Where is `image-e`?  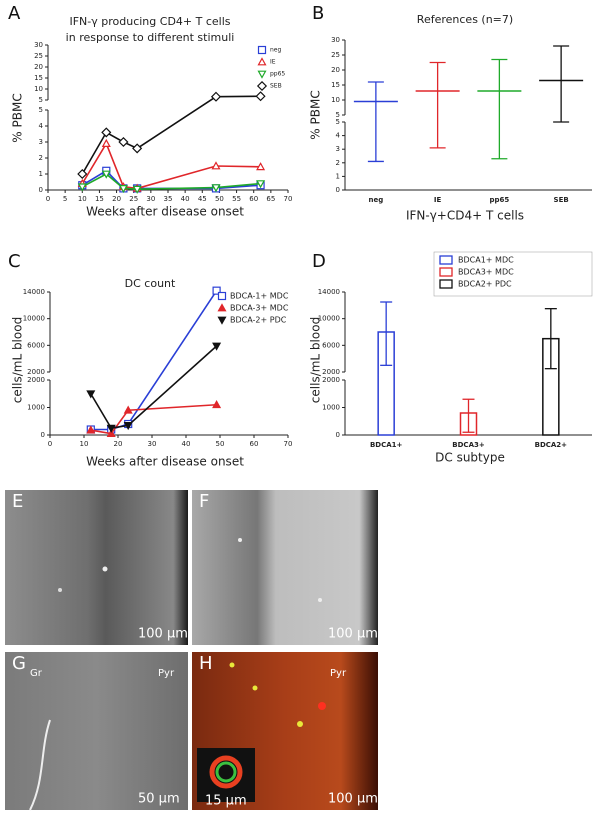
image-e is located at coordinates (96, 567).